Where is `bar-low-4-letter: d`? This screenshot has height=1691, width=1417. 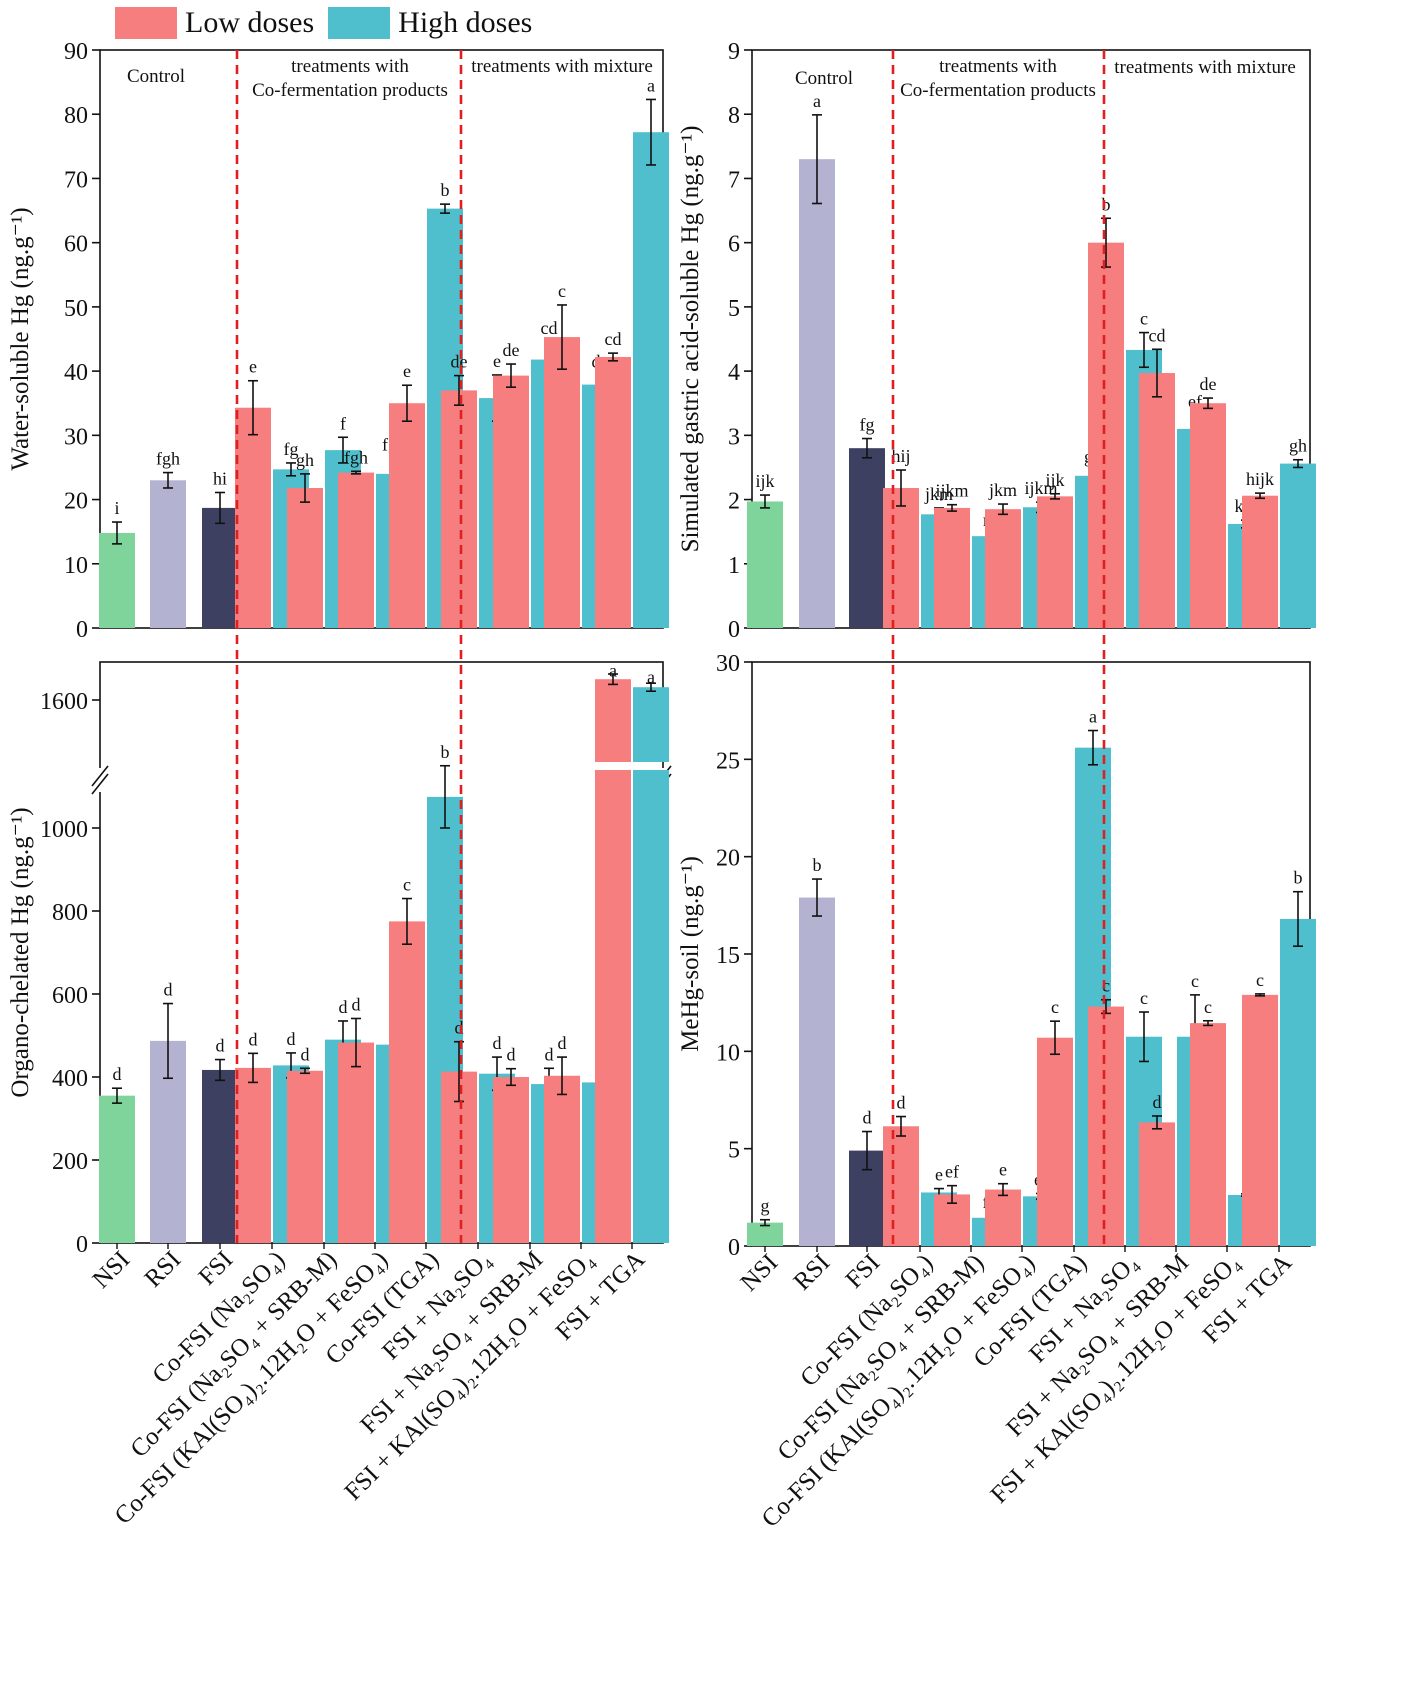 bar-low-4-letter: d is located at coordinates (459, 1028).